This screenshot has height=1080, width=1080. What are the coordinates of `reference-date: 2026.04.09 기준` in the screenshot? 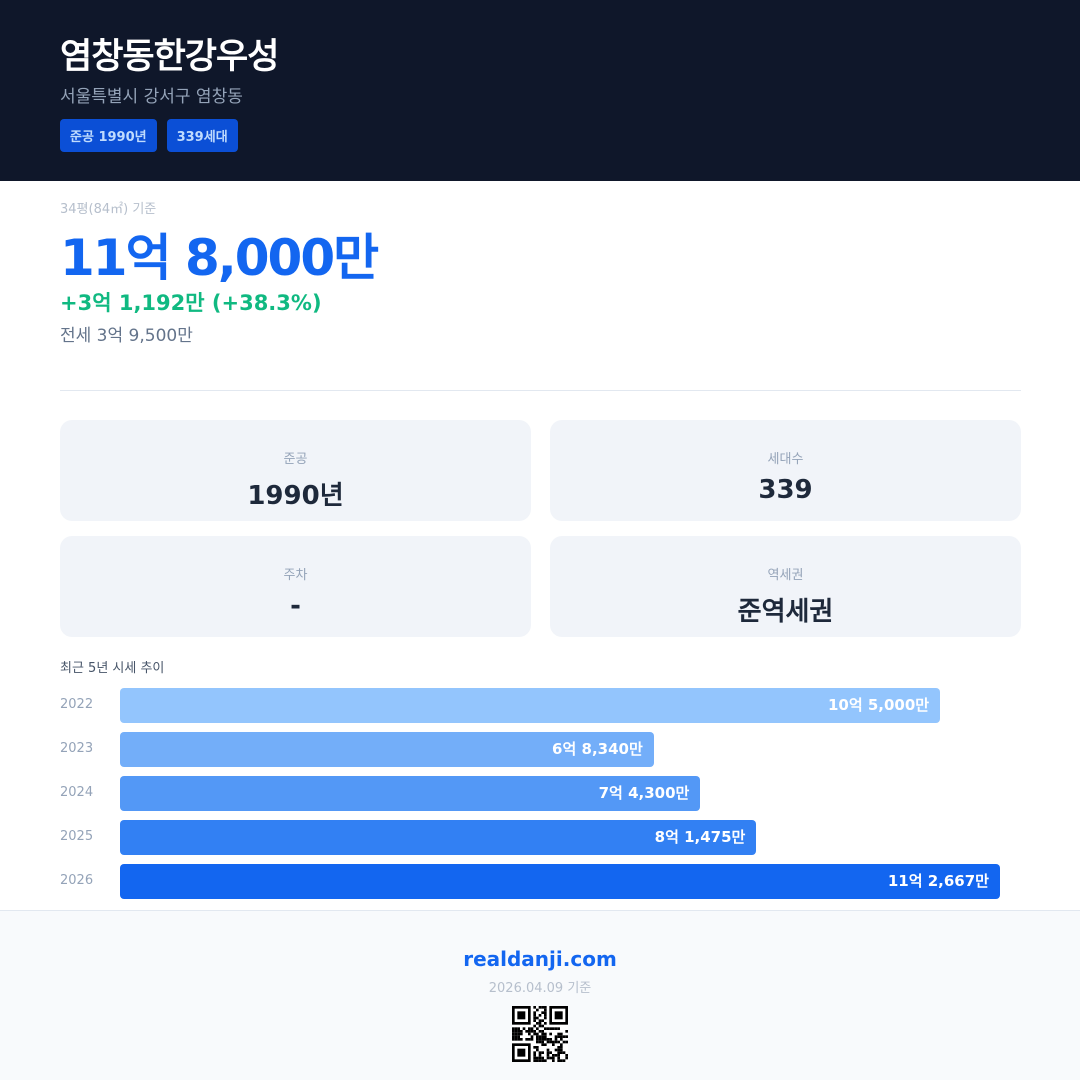 It's located at (540, 988).